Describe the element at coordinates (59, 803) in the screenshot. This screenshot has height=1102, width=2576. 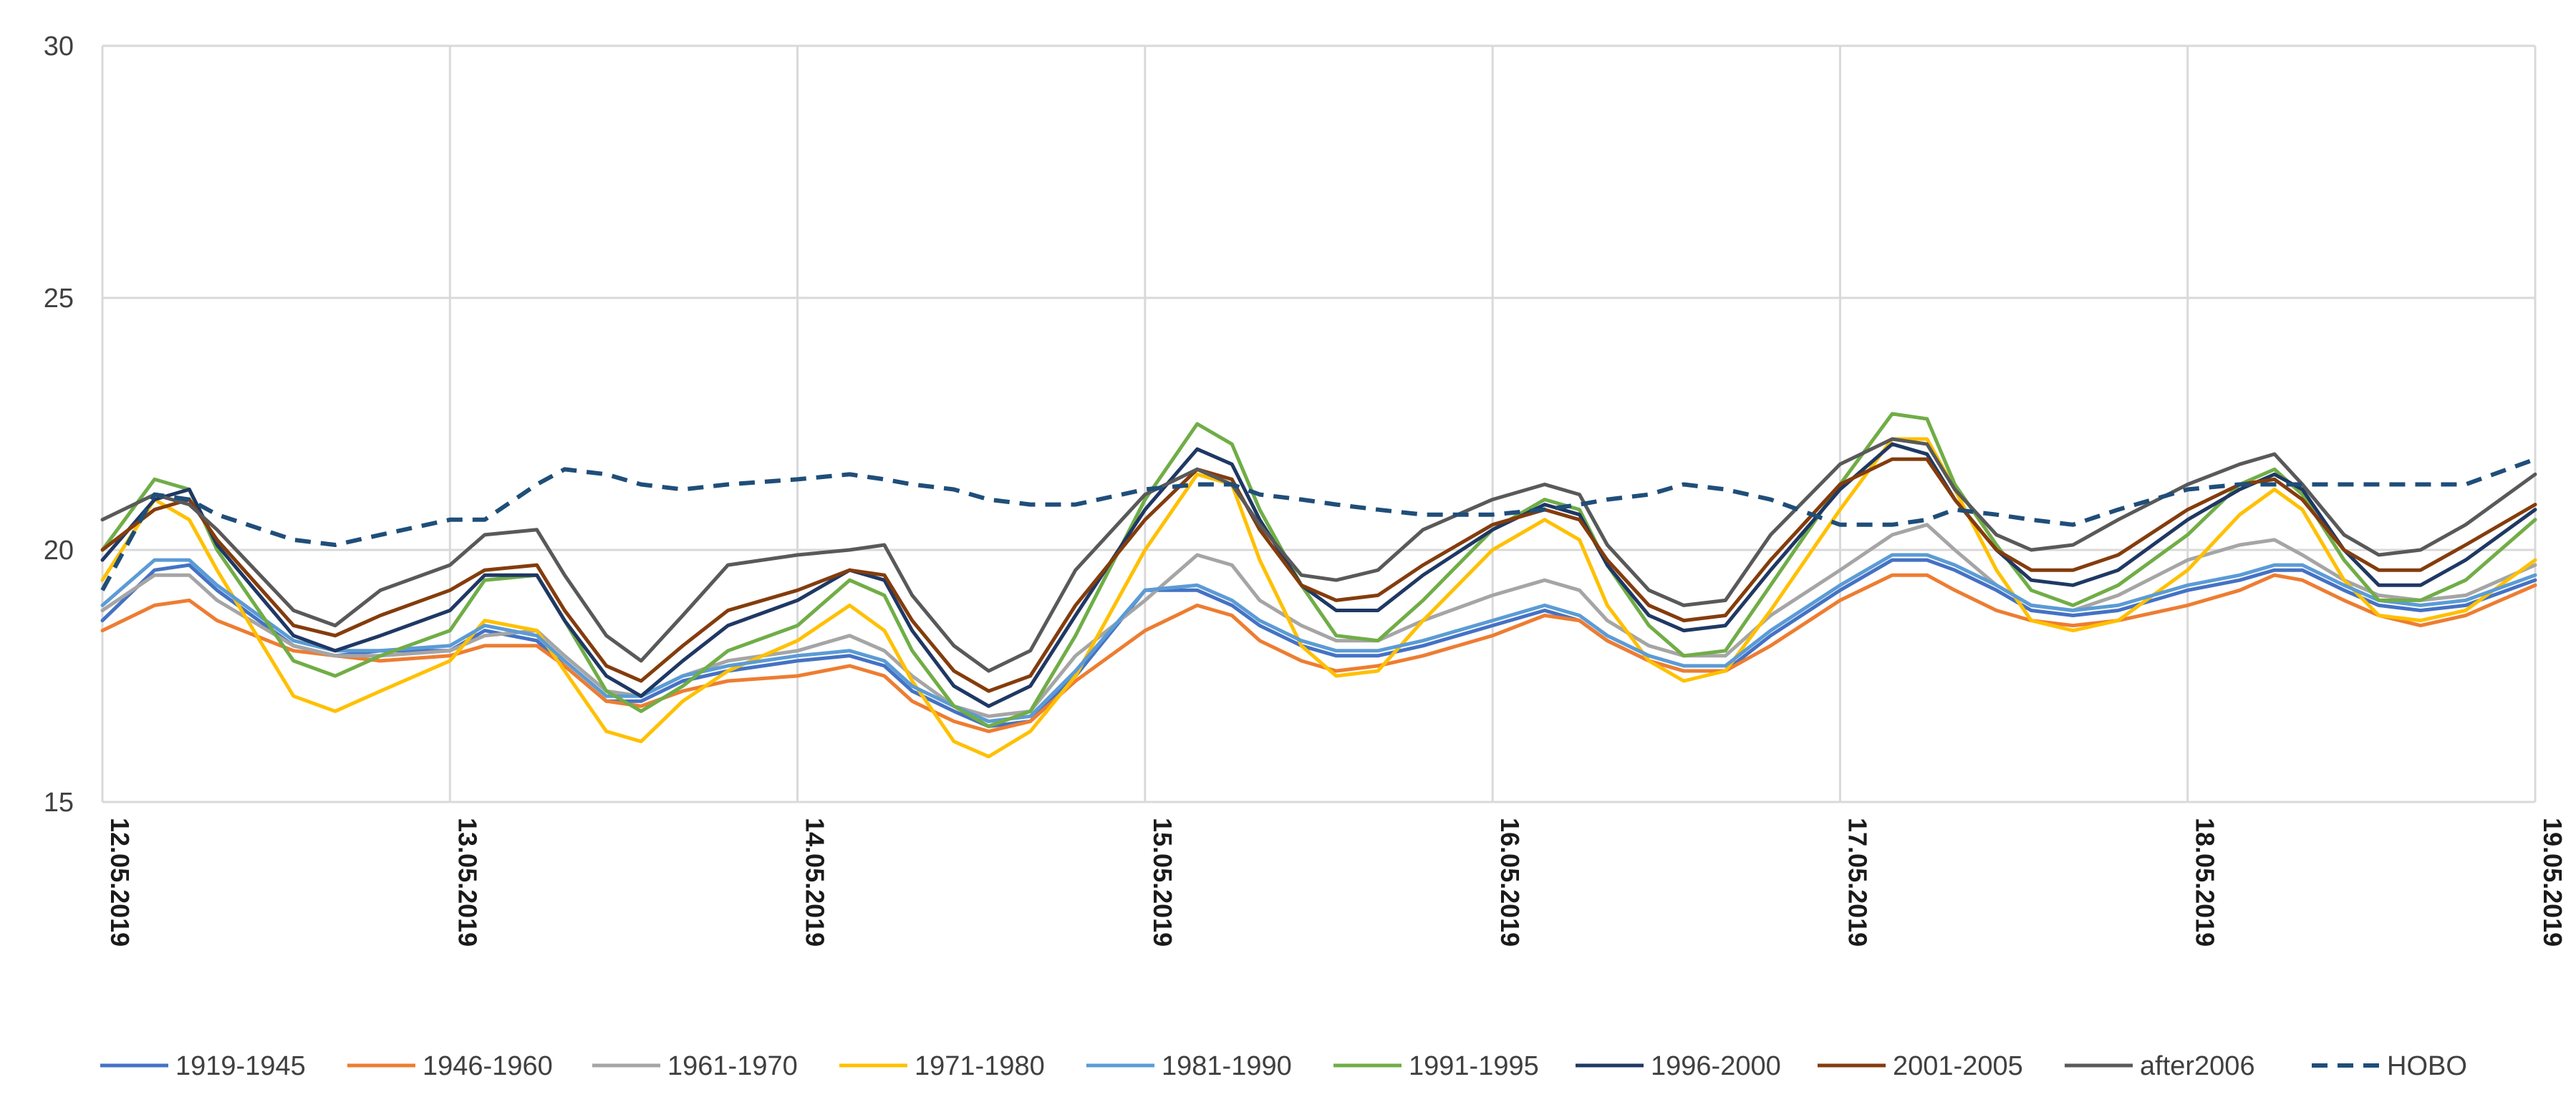
I see `y-tick-label: 15` at that location.